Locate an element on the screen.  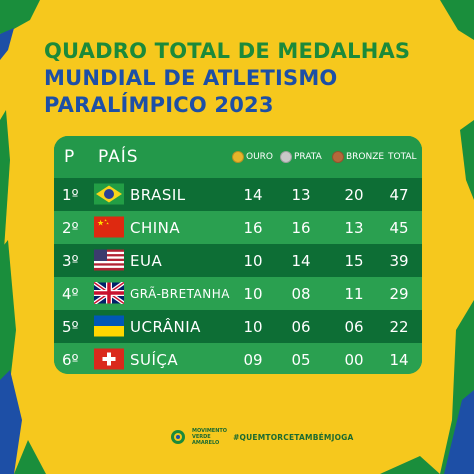
title-line-3: PARALÍMPICO 2023 is located at coordinates (159, 105).